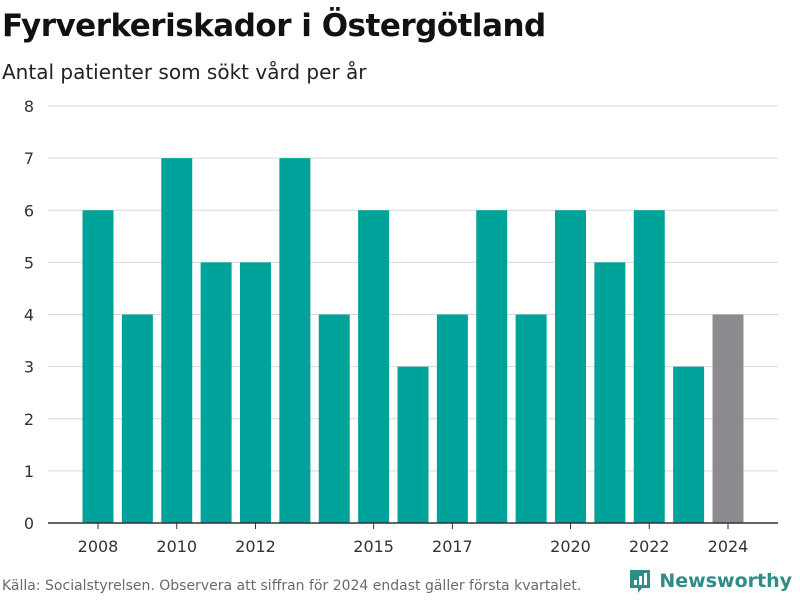 The width and height of the screenshot is (800, 600). What do you see at coordinates (610, 392) in the screenshot?
I see `bar-2021` at bounding box center [610, 392].